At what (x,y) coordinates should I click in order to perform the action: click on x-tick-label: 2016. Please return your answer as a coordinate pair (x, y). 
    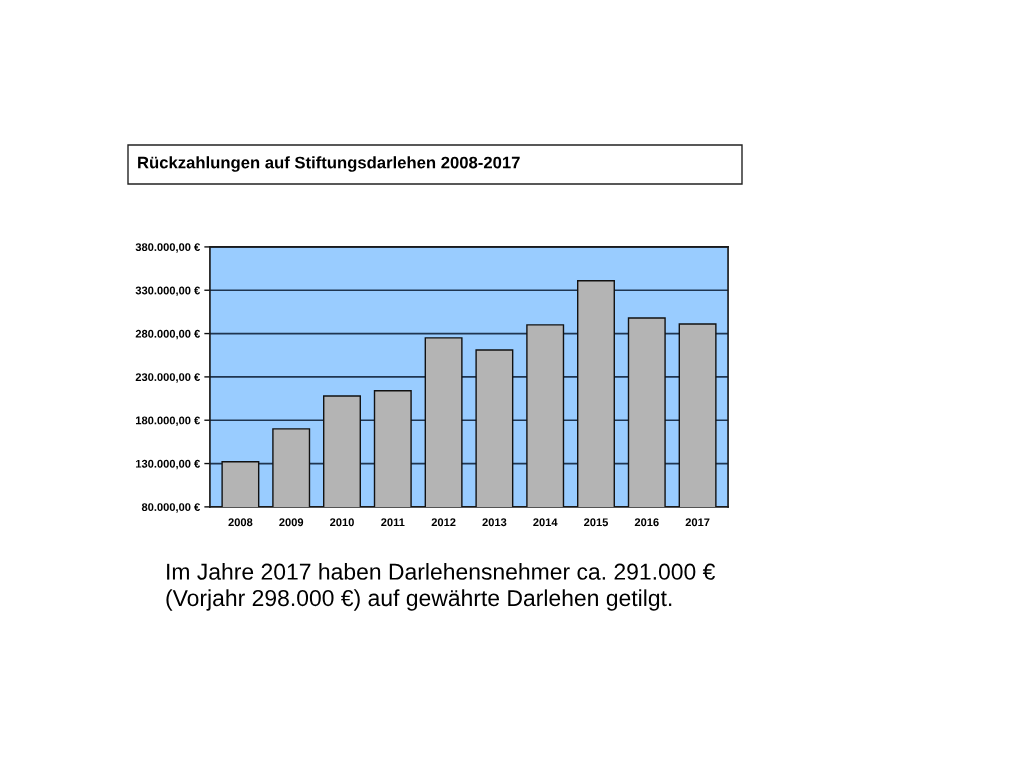
    Looking at the image, I should click on (646, 522).